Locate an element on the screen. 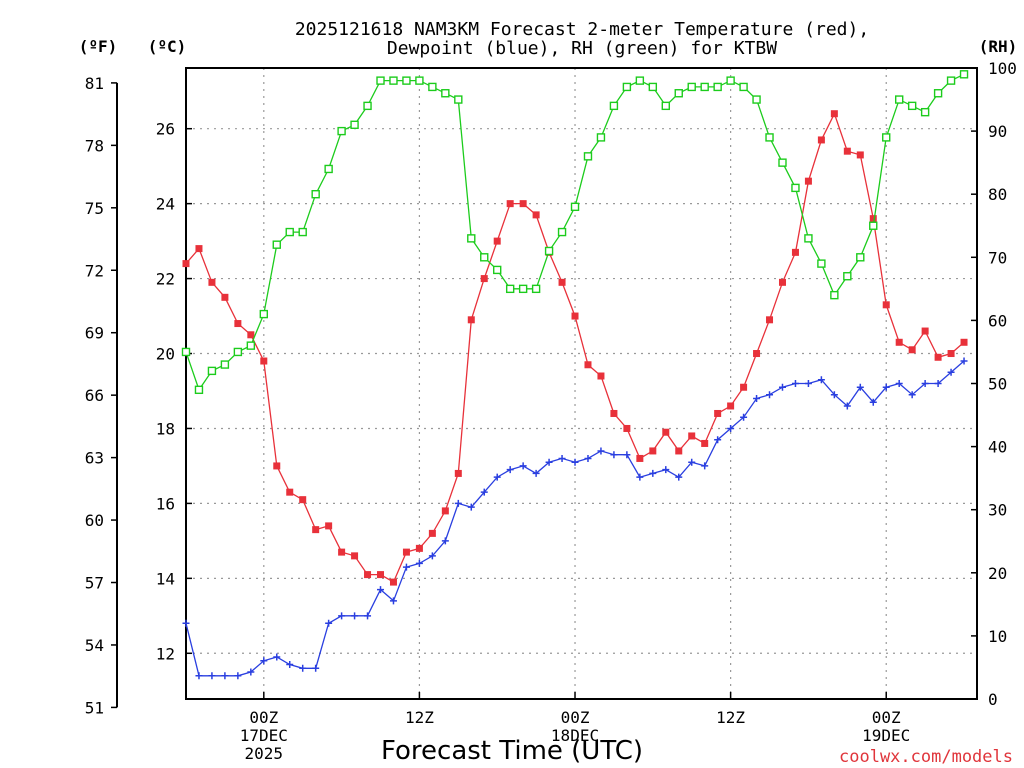 Image resolution: width=1024 pixels, height=768 pixels. rh-axis: 0 10 20 30 40 50 60 70 80 90 100 is located at coordinates (994, 384).